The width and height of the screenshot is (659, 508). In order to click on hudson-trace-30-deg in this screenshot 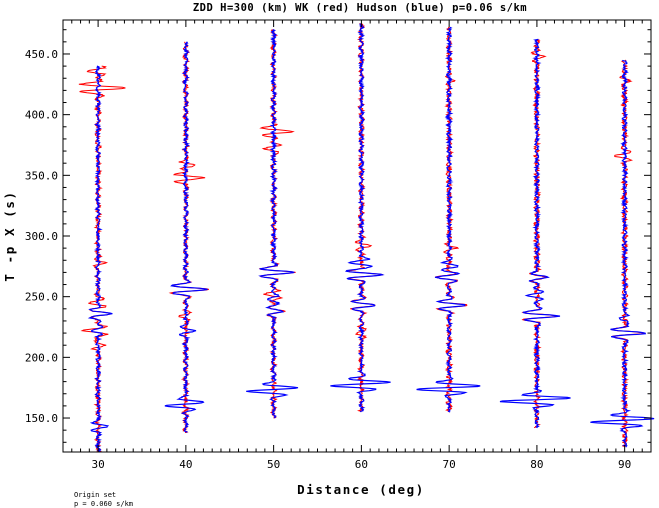, I will do `click(100, 259)`.